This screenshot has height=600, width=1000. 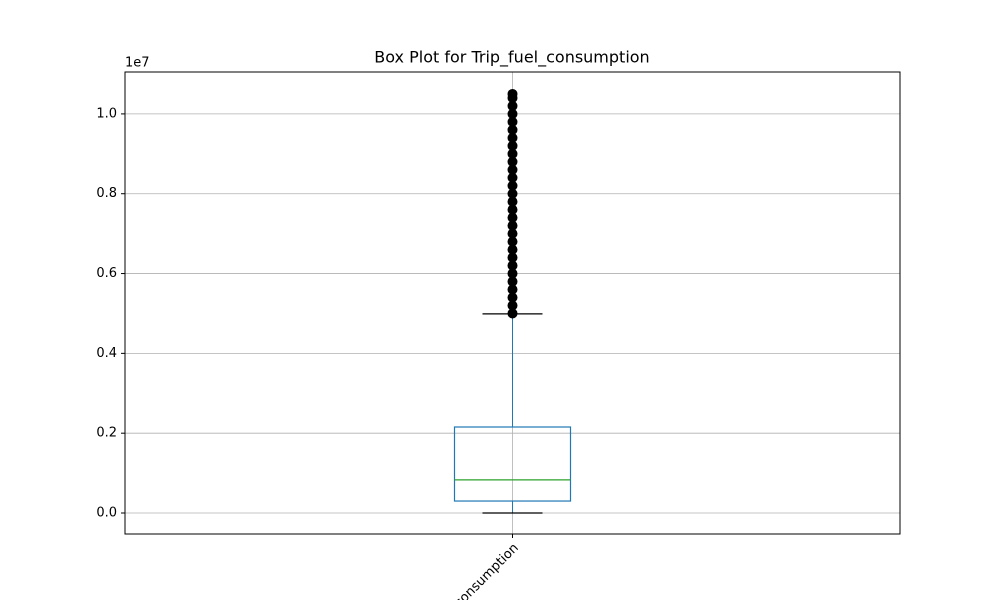 What do you see at coordinates (106, 193) in the screenshot?
I see `y-tick-label: 0.8` at bounding box center [106, 193].